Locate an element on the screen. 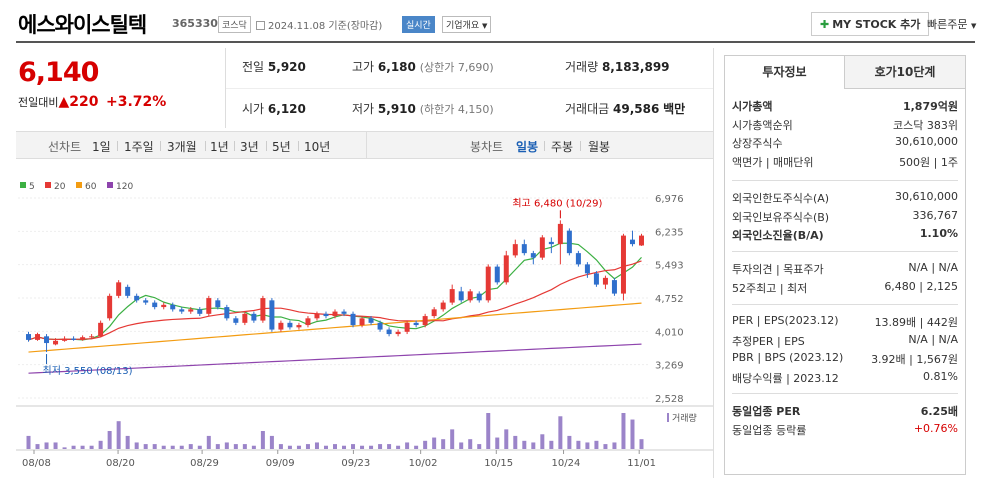 The width and height of the screenshot is (981, 478). y-tick-label: 6,976 is located at coordinates (669, 199).